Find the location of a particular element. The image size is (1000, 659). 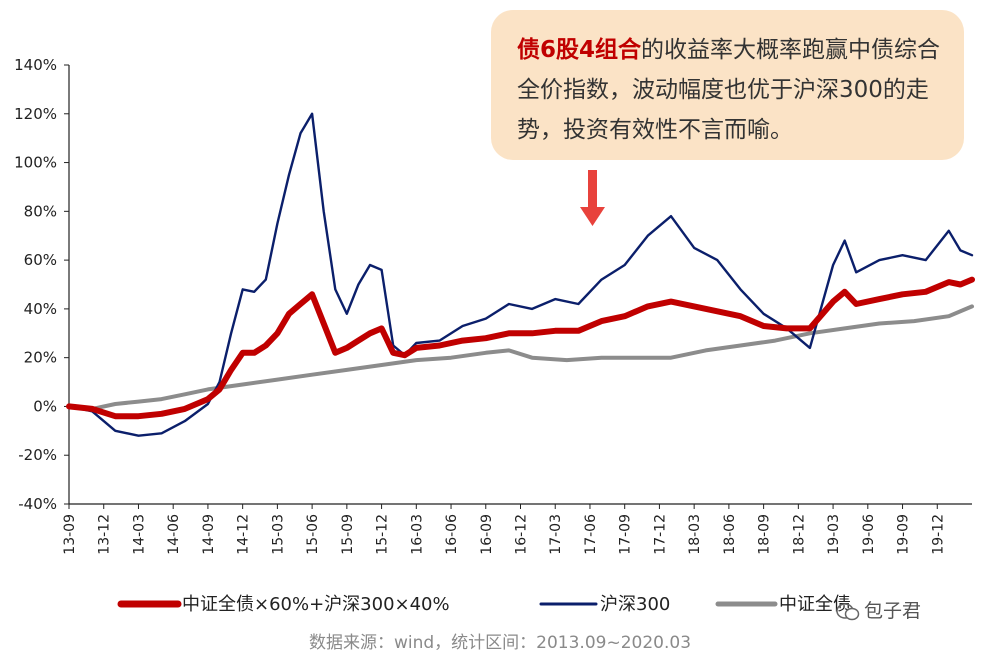

x-tick-label: 17-06 is located at coordinates (591, 534).